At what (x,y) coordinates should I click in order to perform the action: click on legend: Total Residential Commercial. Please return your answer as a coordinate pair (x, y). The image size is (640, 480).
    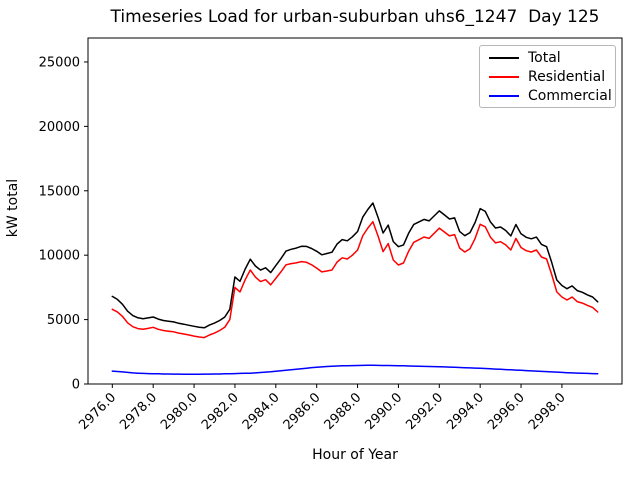
    Looking at the image, I should click on (547, 76).